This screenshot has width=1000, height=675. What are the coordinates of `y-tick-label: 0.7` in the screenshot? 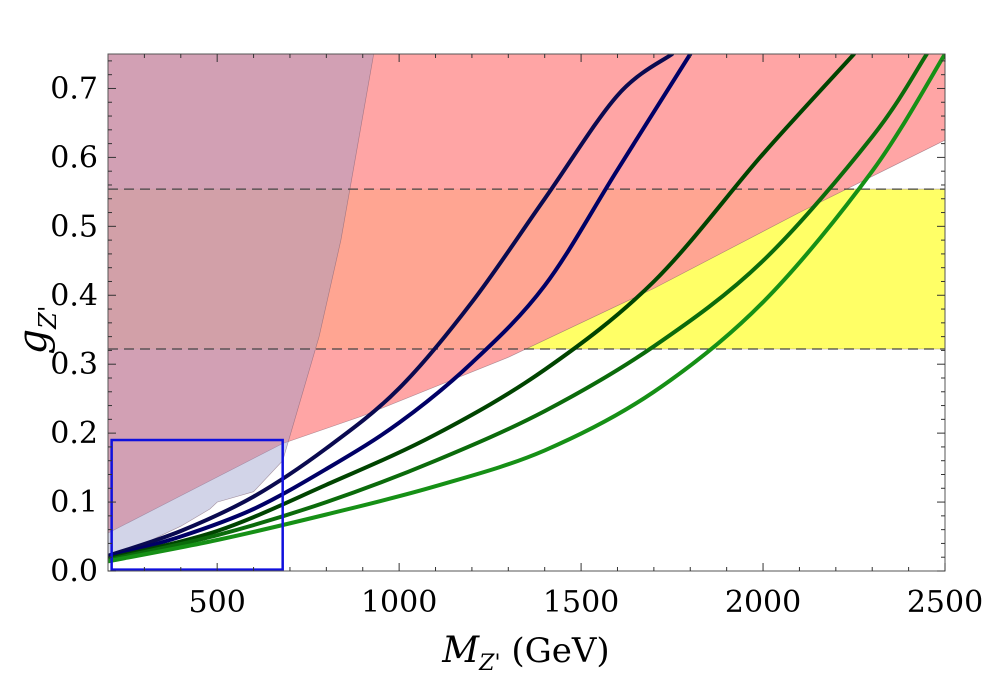 It's located at (74, 88).